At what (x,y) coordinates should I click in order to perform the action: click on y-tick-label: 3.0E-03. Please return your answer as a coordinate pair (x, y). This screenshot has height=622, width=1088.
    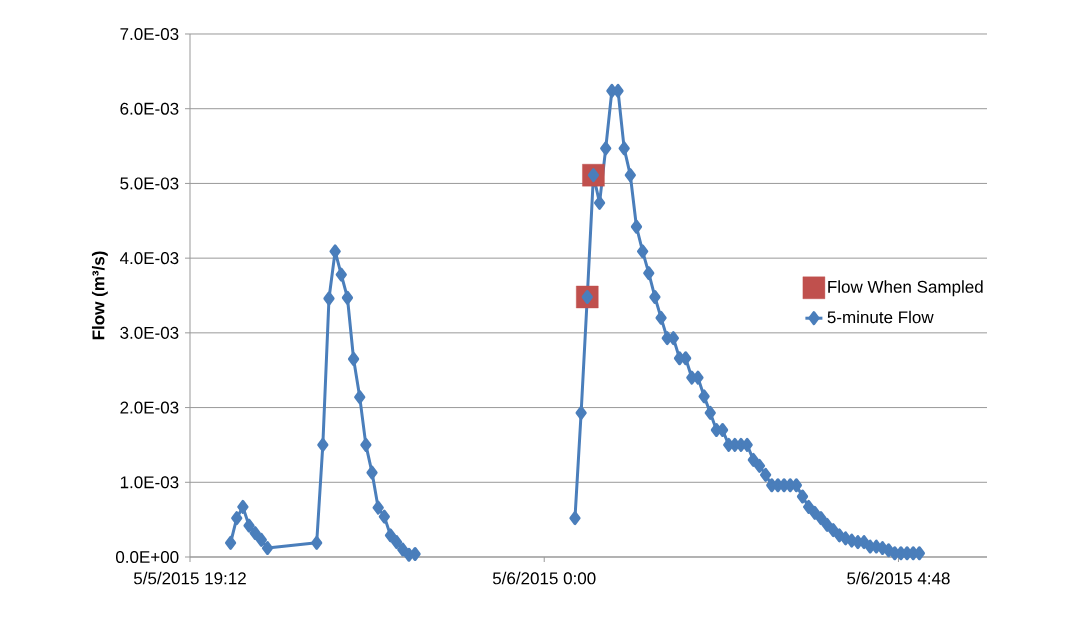
    Looking at the image, I should click on (149, 332).